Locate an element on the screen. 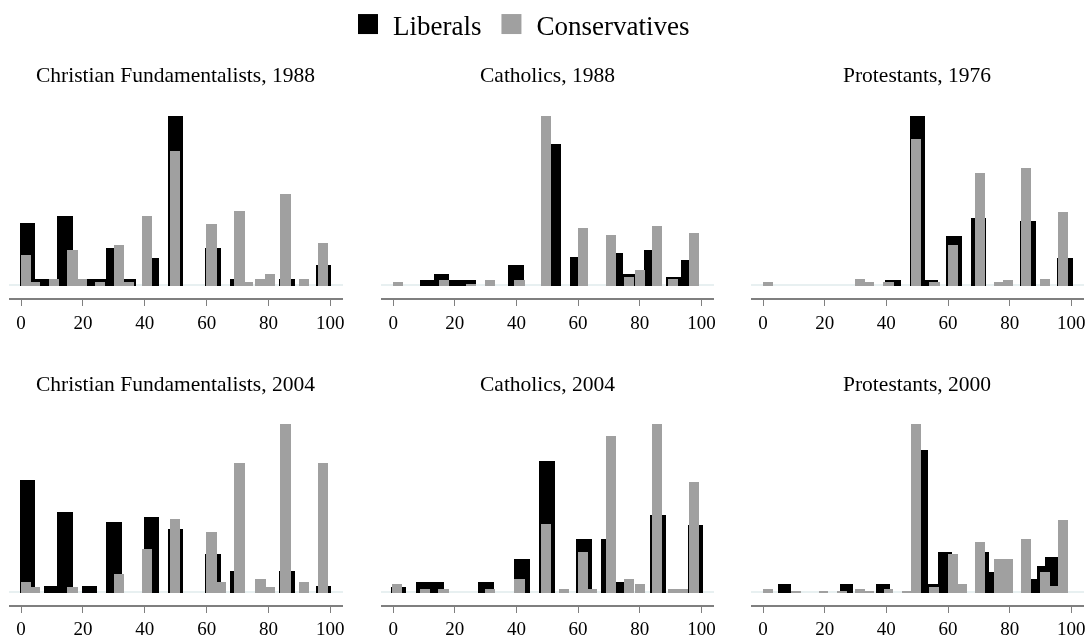 This screenshot has height=639, width=1090. legend-label: Conservatives is located at coordinates (613, 25).